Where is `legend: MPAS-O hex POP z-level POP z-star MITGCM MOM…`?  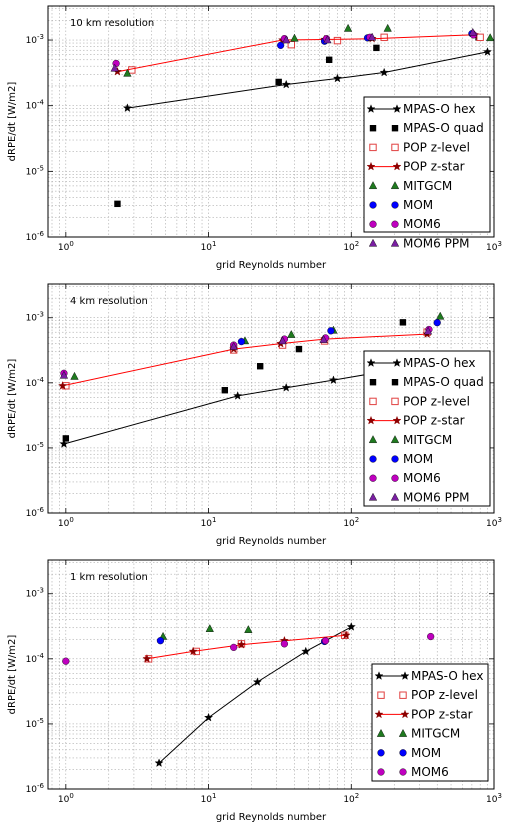
legend: MPAS-O hex POP z-level POP z-star MITGCM MOM… is located at coordinates (430, 722).